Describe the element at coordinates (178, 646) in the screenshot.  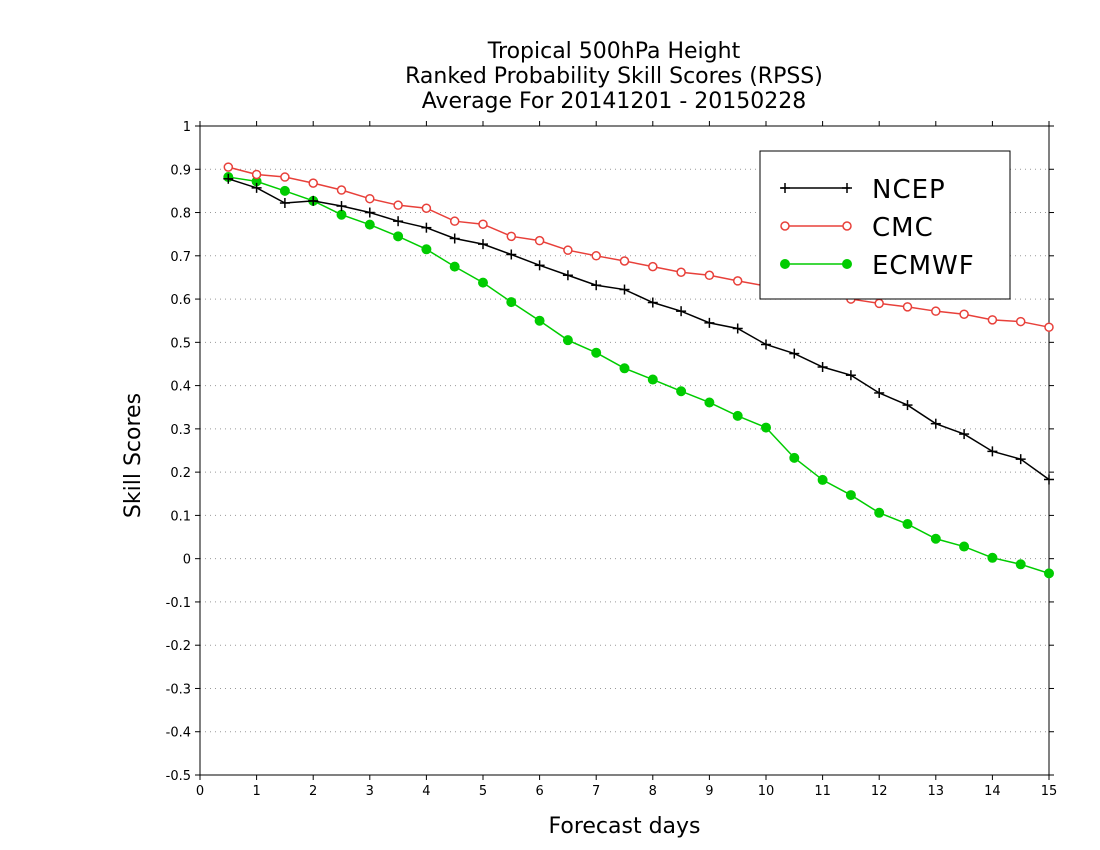
I see `y-tick-label: -0.2` at that location.